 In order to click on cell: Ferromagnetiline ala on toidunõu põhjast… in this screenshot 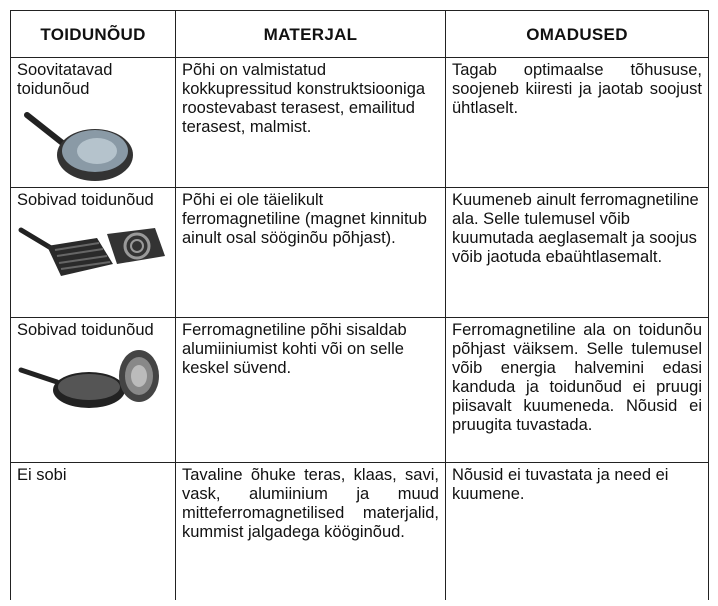, I will do `click(577, 390)`.